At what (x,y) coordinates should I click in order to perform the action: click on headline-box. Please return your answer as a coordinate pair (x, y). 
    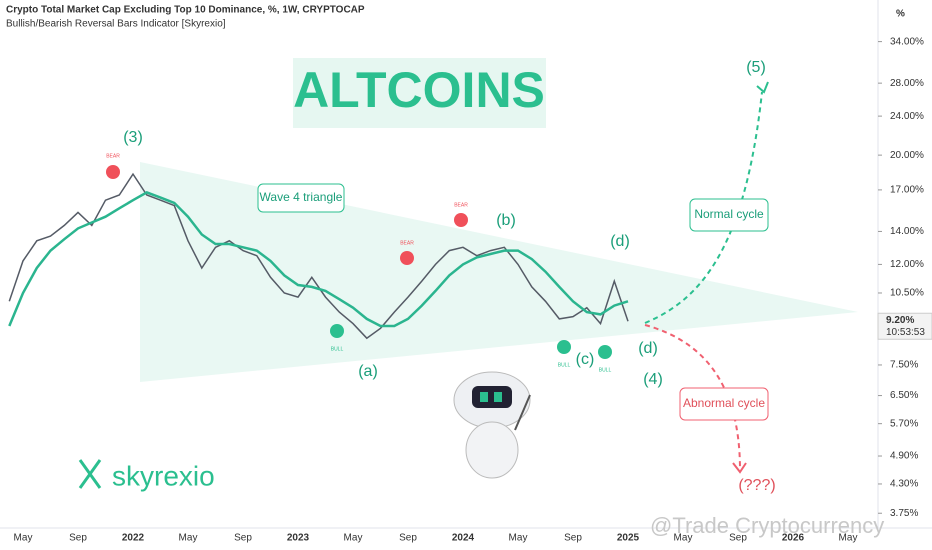
    Looking at the image, I should click on (419, 93).